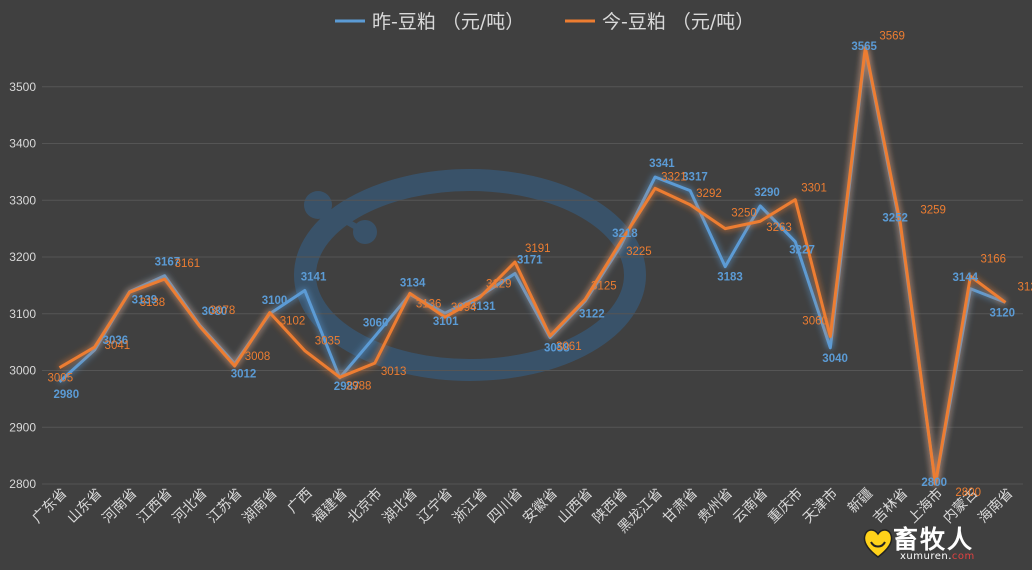 This screenshot has width=1032, height=570. I want to click on data-label: 3041, so click(118, 346).